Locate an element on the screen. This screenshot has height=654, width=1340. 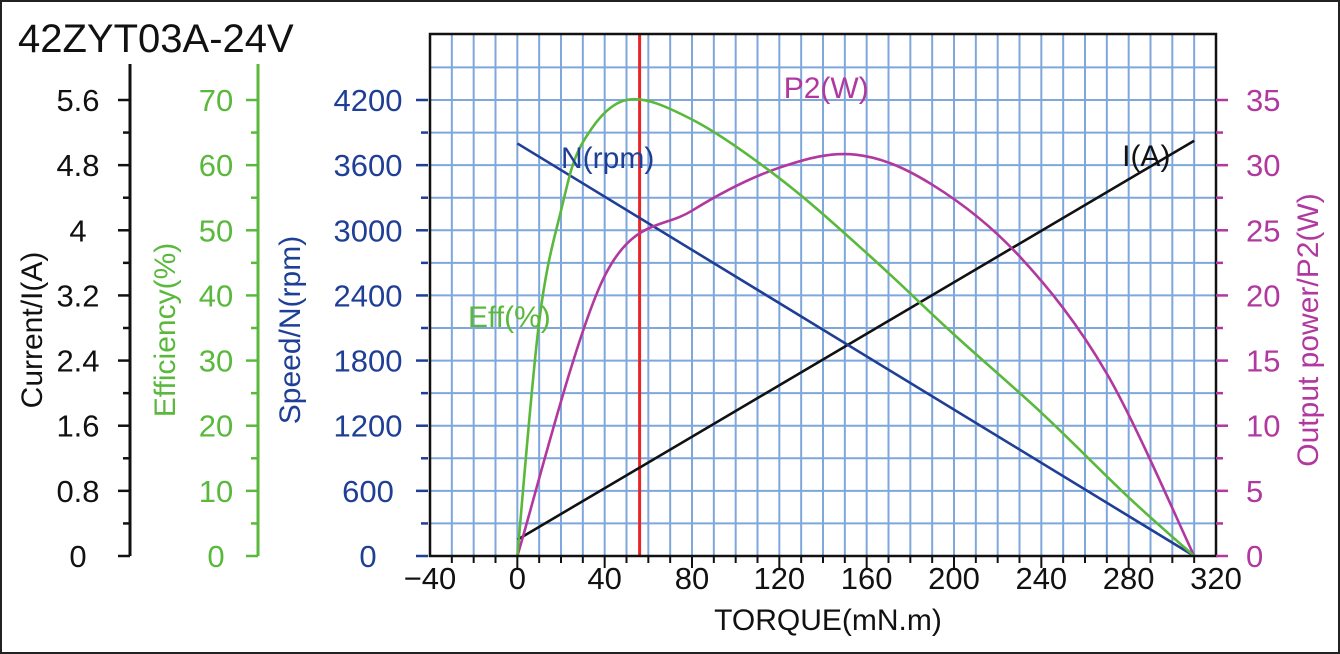
efficiency-axis-title: Efficiency(%) is located at coordinates (165, 330).